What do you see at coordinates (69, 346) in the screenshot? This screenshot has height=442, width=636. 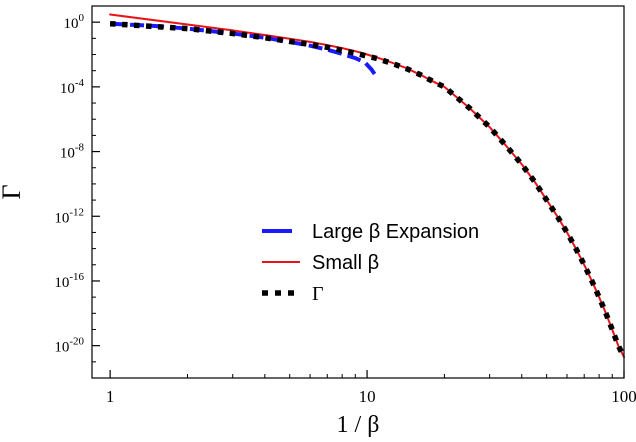 I see `y-tick-label: 10⁻²⁰` at bounding box center [69, 346].